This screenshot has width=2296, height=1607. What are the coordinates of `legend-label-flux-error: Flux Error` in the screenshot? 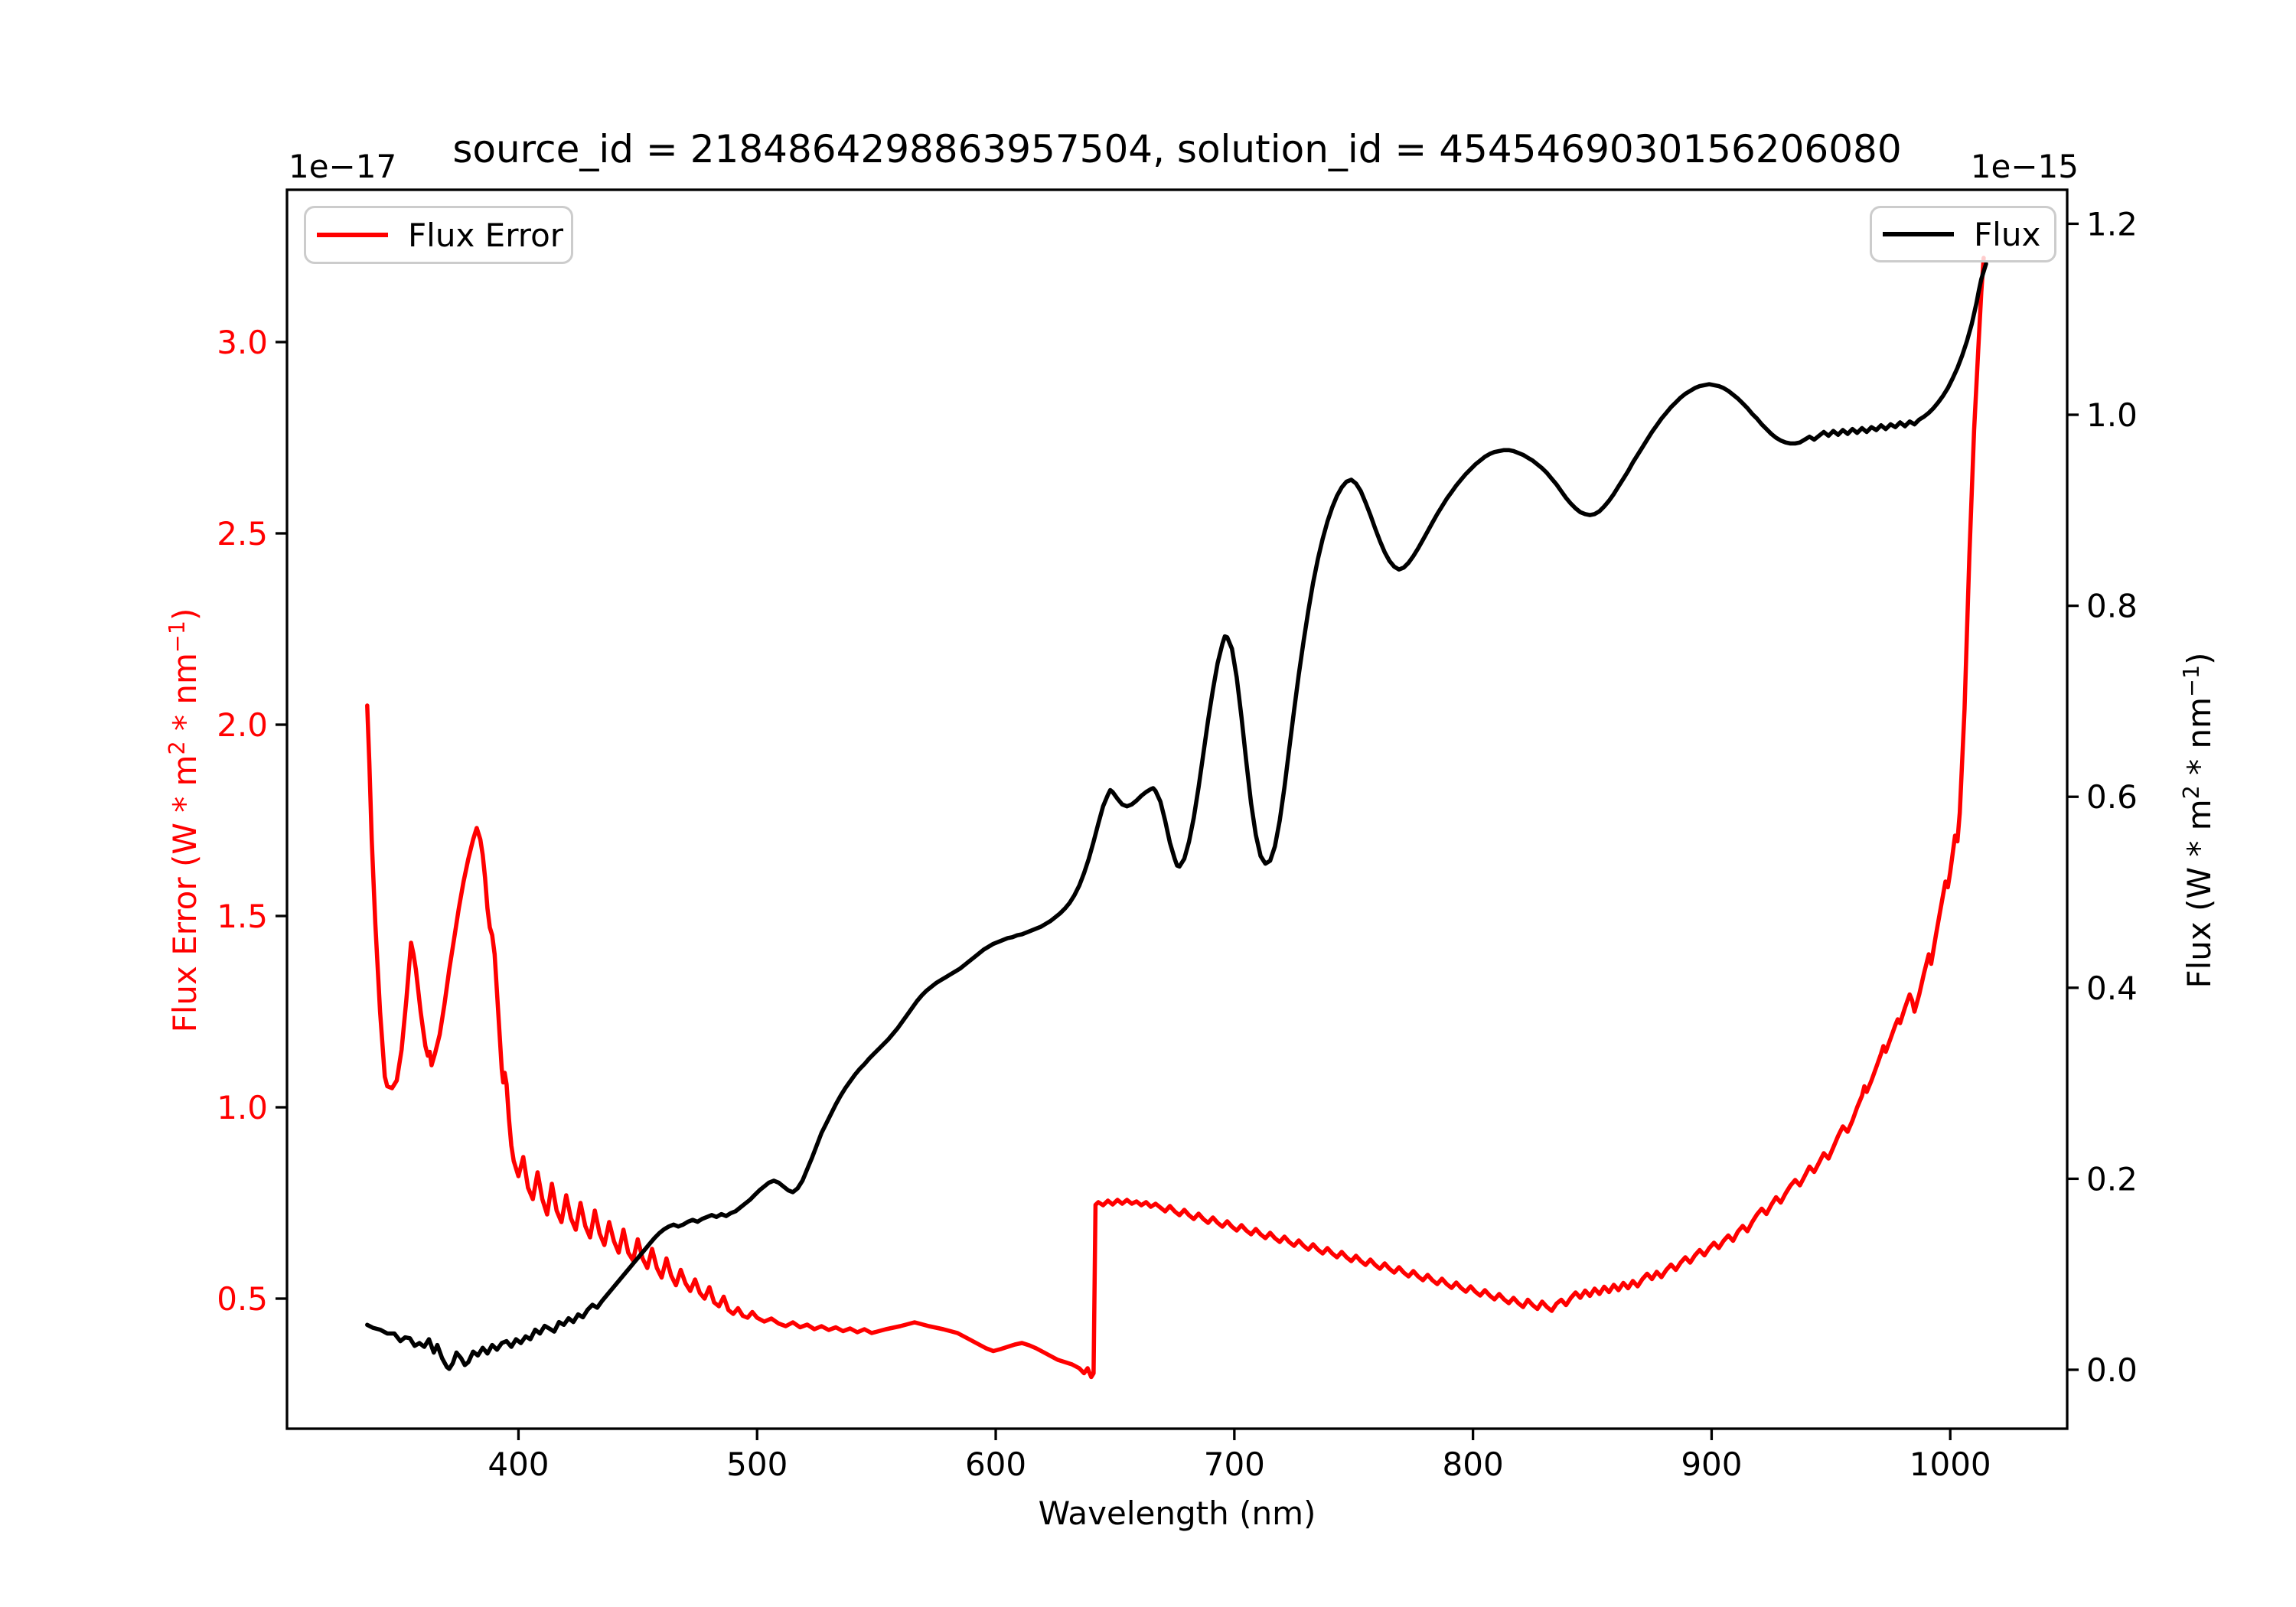 It's located at (486, 235).